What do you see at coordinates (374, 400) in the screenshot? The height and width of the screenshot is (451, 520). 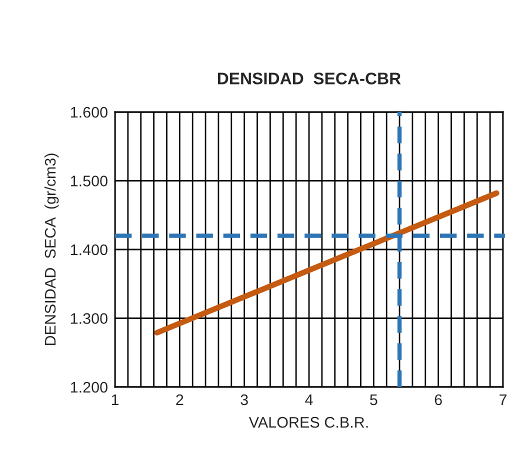 I see `x-tick-label: 5` at bounding box center [374, 400].